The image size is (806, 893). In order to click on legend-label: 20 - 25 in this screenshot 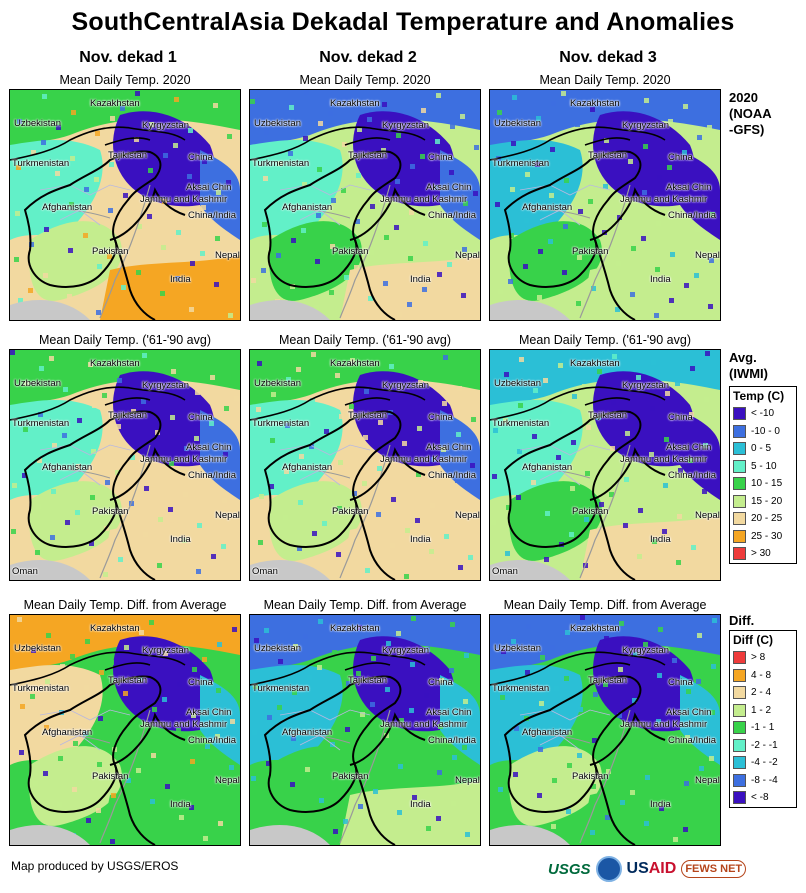, I will do `click(767, 519)`.